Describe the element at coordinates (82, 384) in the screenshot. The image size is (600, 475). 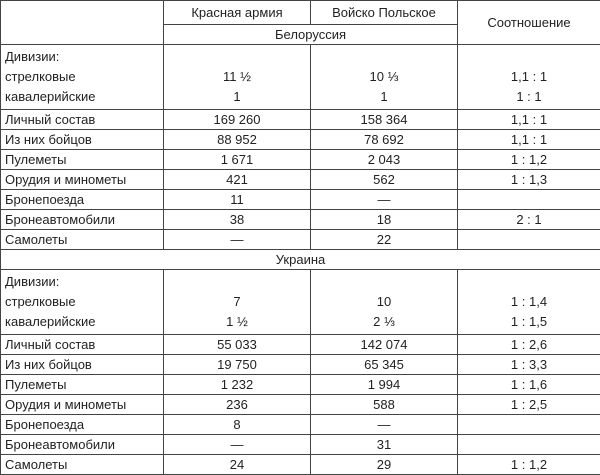
I see `row-label: Пулеметы` at that location.